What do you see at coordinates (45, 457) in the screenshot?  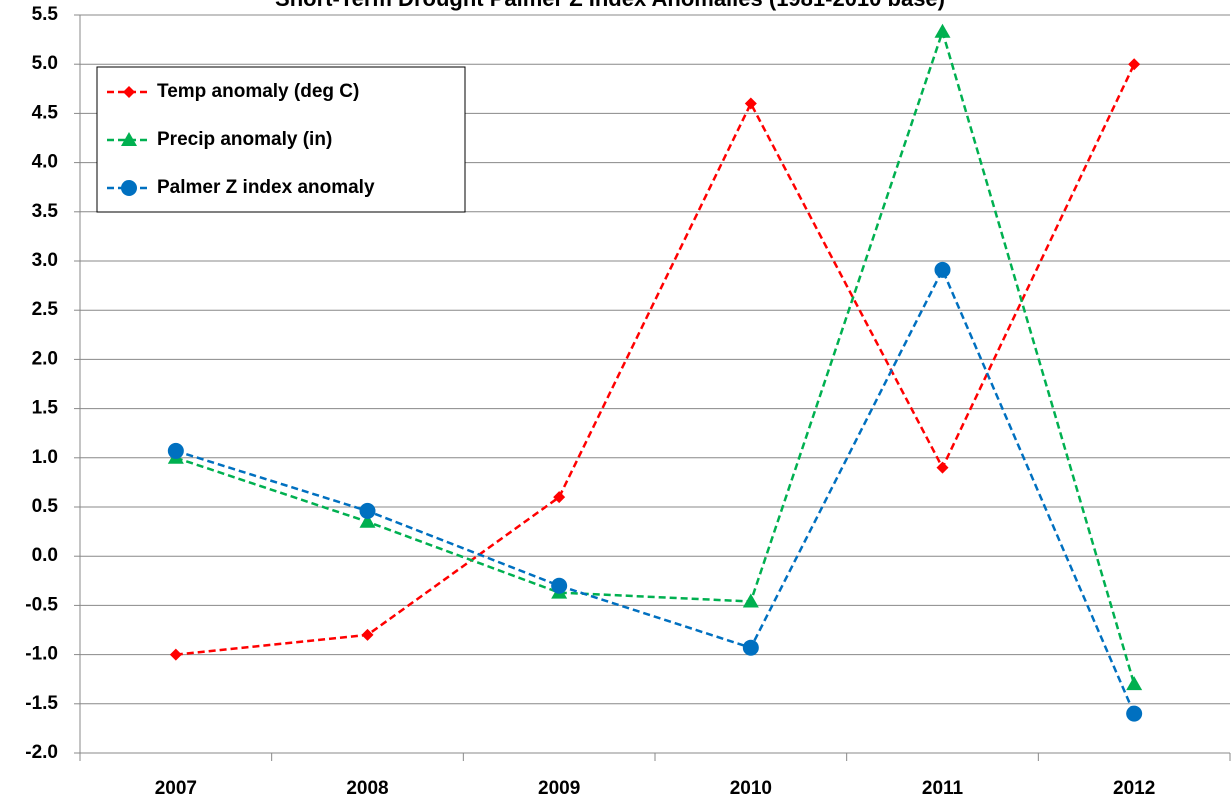 I see `y-tick-label: 1.0` at bounding box center [45, 457].